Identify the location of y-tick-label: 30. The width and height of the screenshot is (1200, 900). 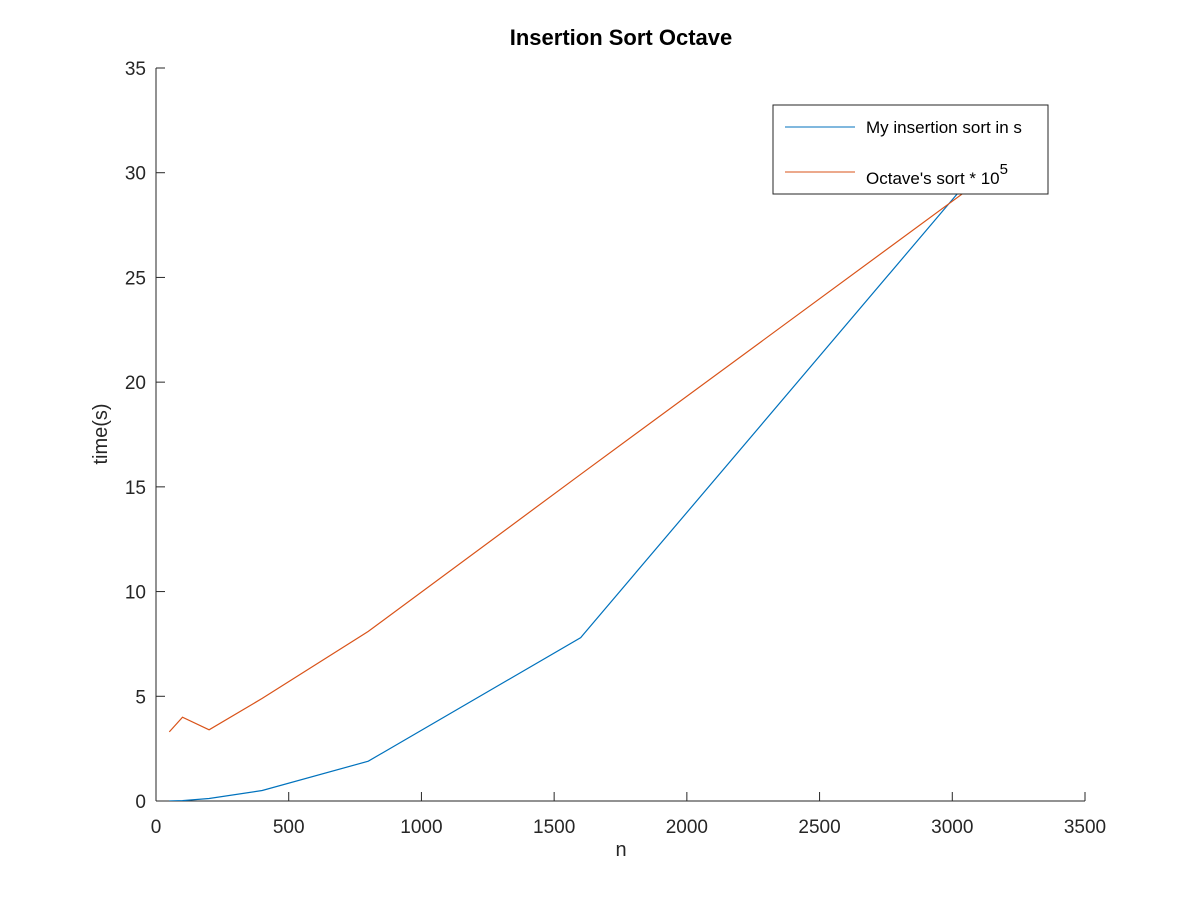
(135, 174).